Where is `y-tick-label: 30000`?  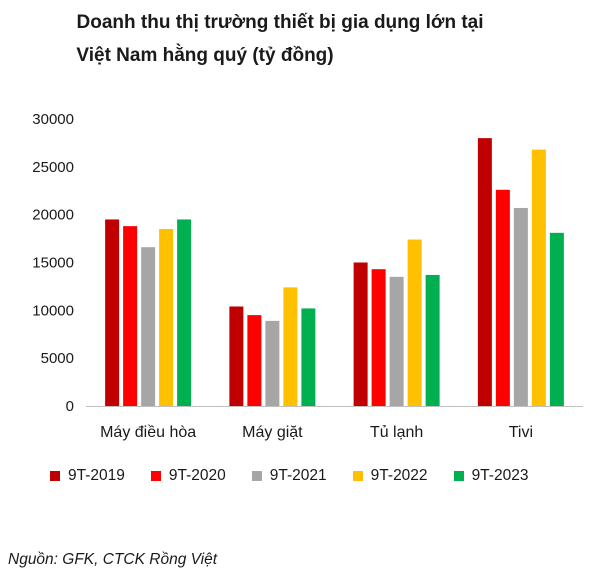
y-tick-label: 30000 is located at coordinates (53, 119).